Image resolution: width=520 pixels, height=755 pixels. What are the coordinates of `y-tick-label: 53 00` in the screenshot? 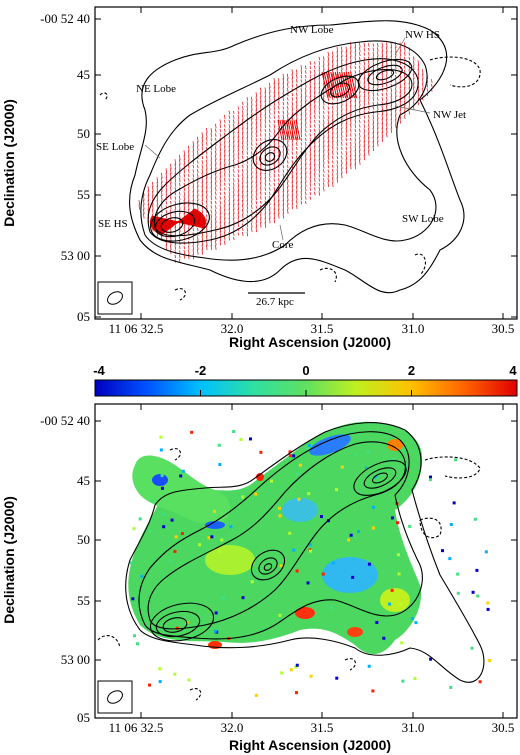 It's located at (75, 659).